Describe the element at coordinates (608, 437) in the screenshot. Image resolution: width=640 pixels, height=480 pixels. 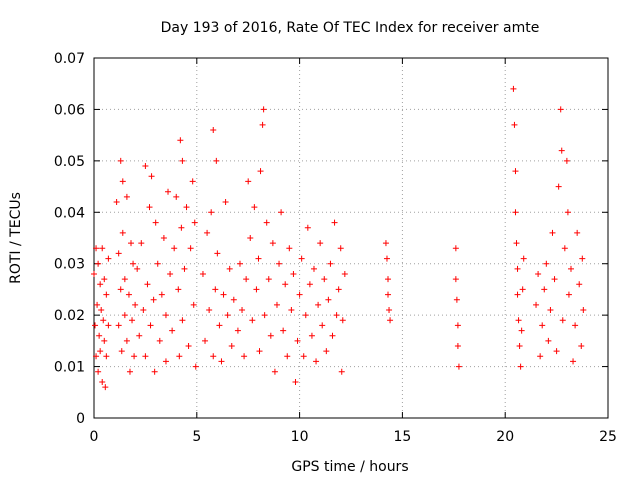
I see `x-tick-label: 25` at that location.